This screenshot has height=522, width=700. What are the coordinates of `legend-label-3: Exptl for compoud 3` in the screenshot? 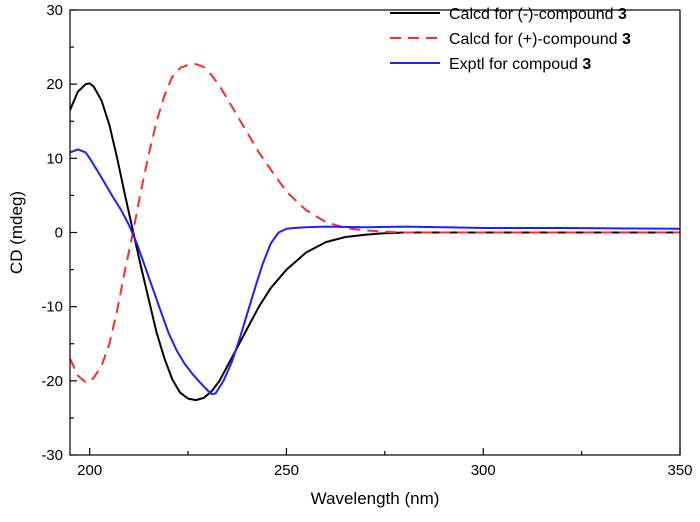 It's located at (520, 64).